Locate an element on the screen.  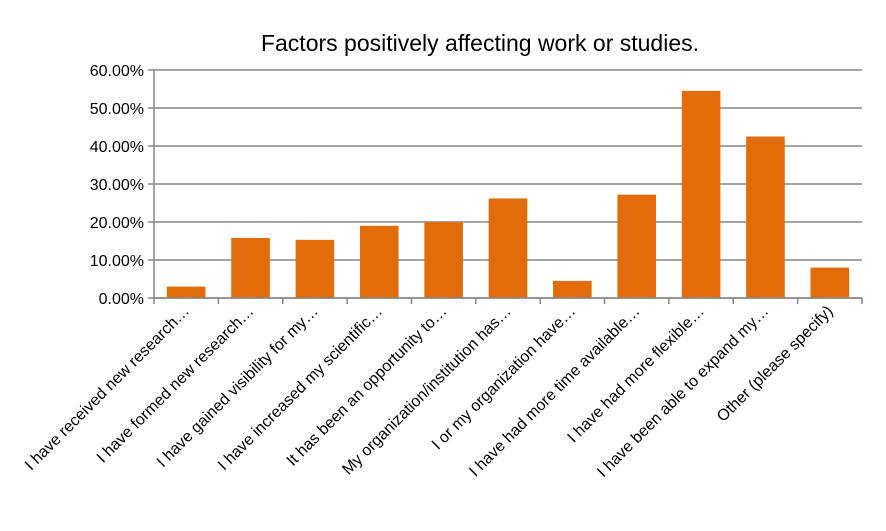
x-category-label: Other (please specify) is located at coordinates (775, 364).